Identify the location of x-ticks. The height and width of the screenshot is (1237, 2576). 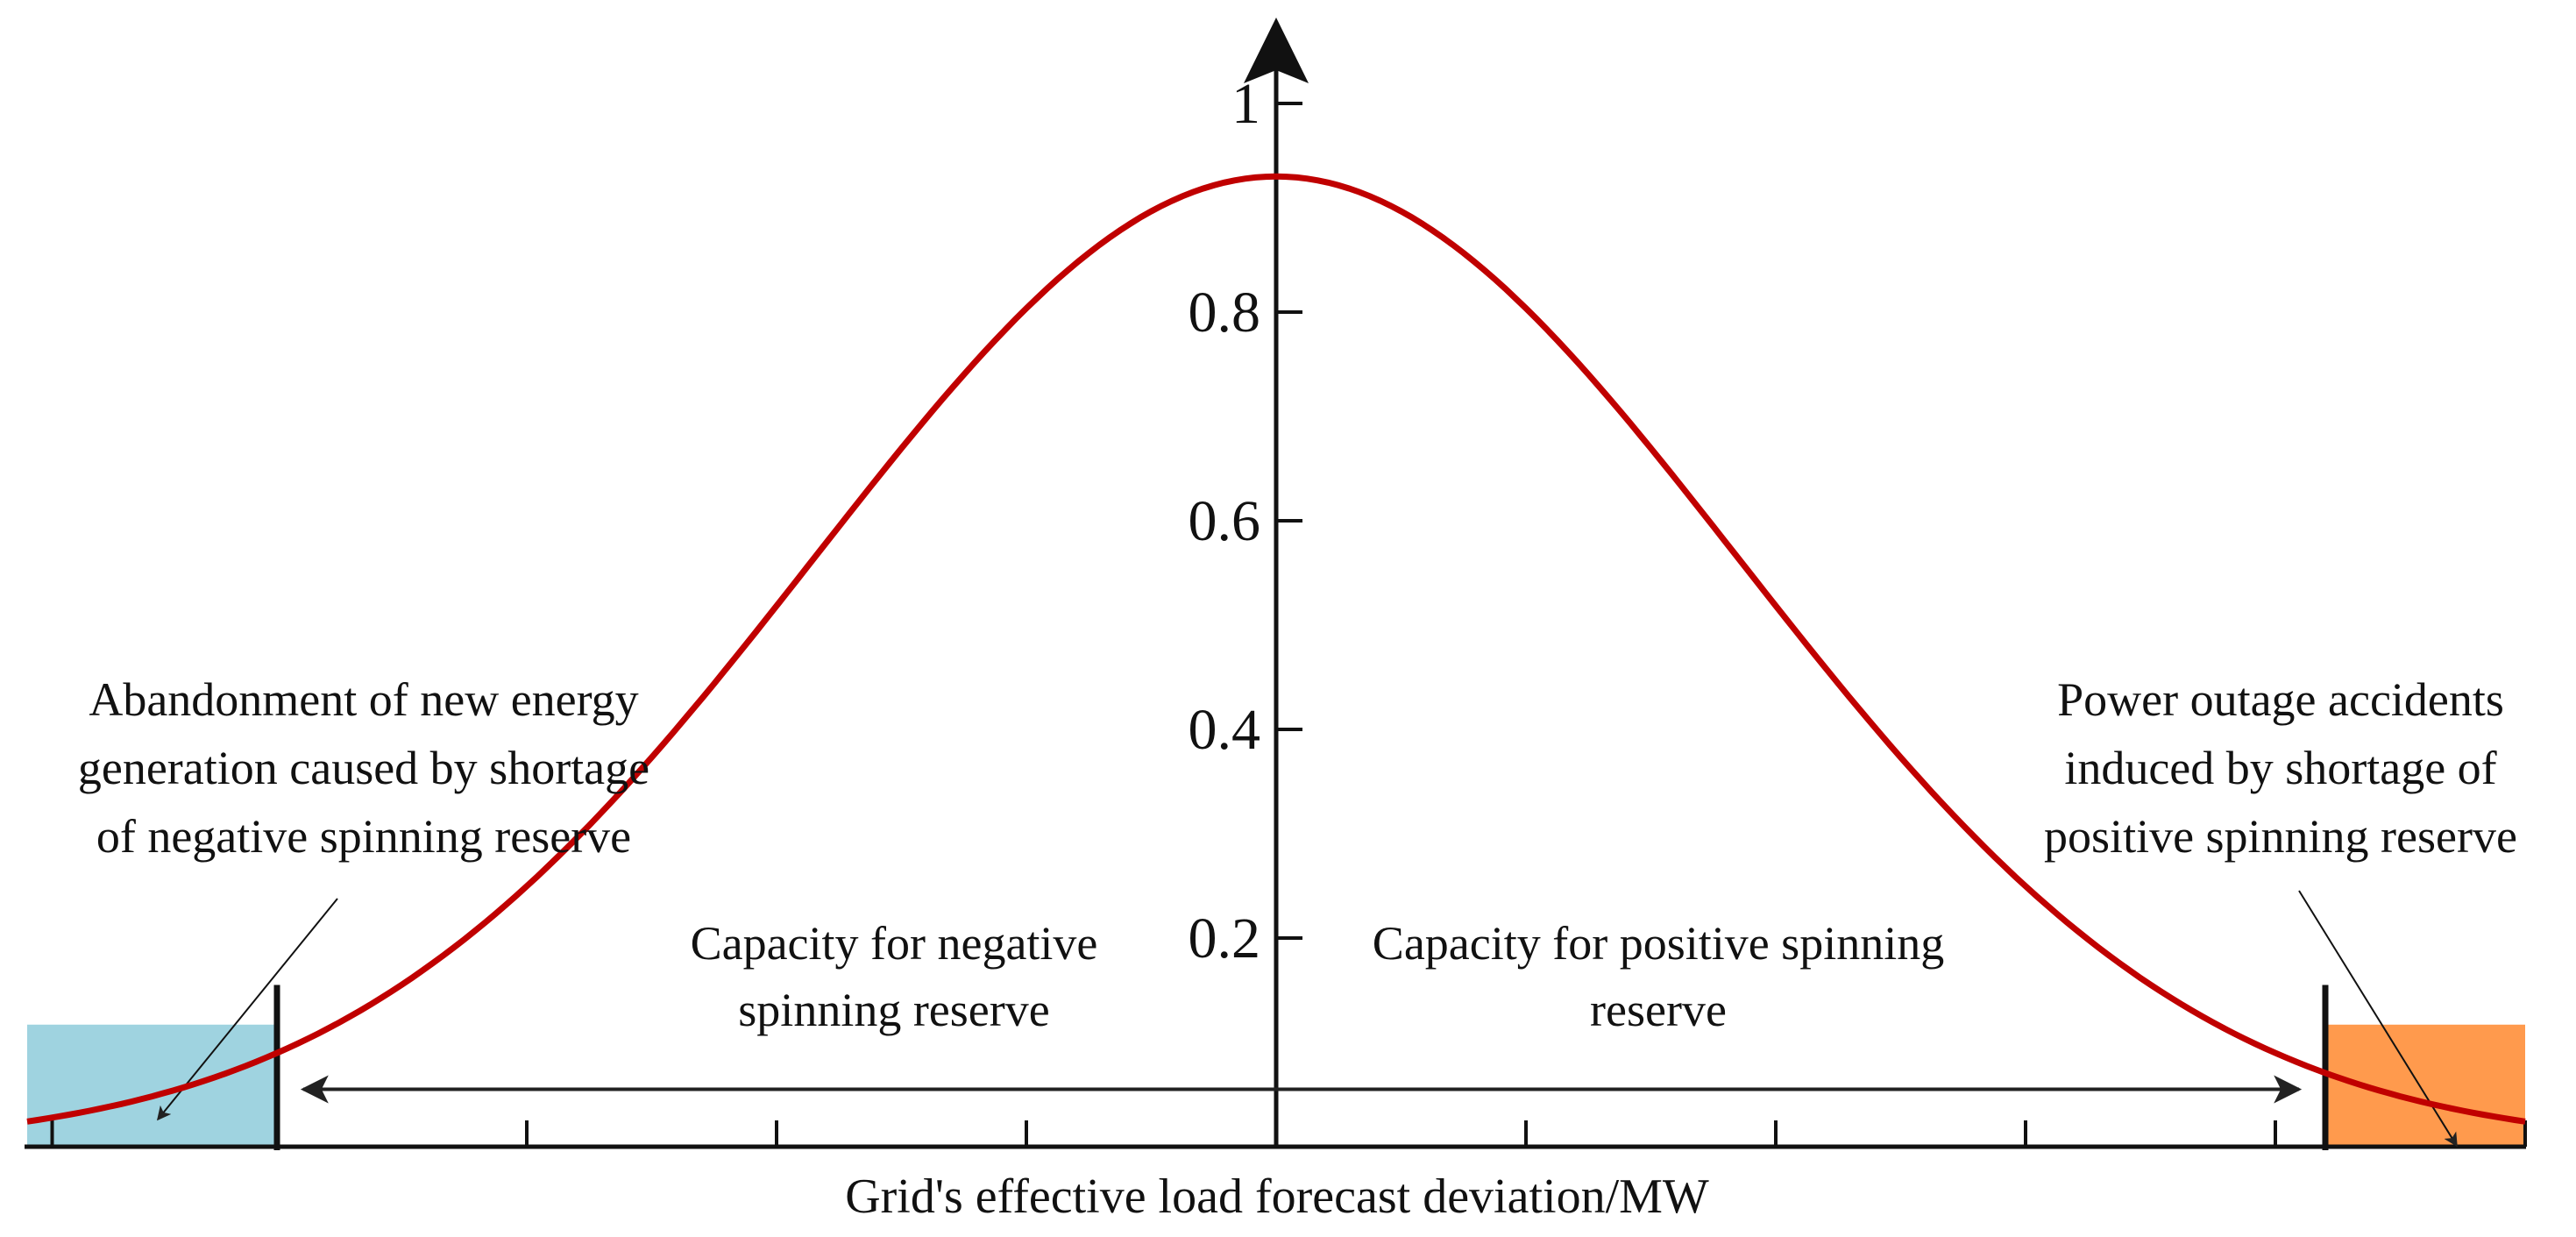
(1289, 1133).